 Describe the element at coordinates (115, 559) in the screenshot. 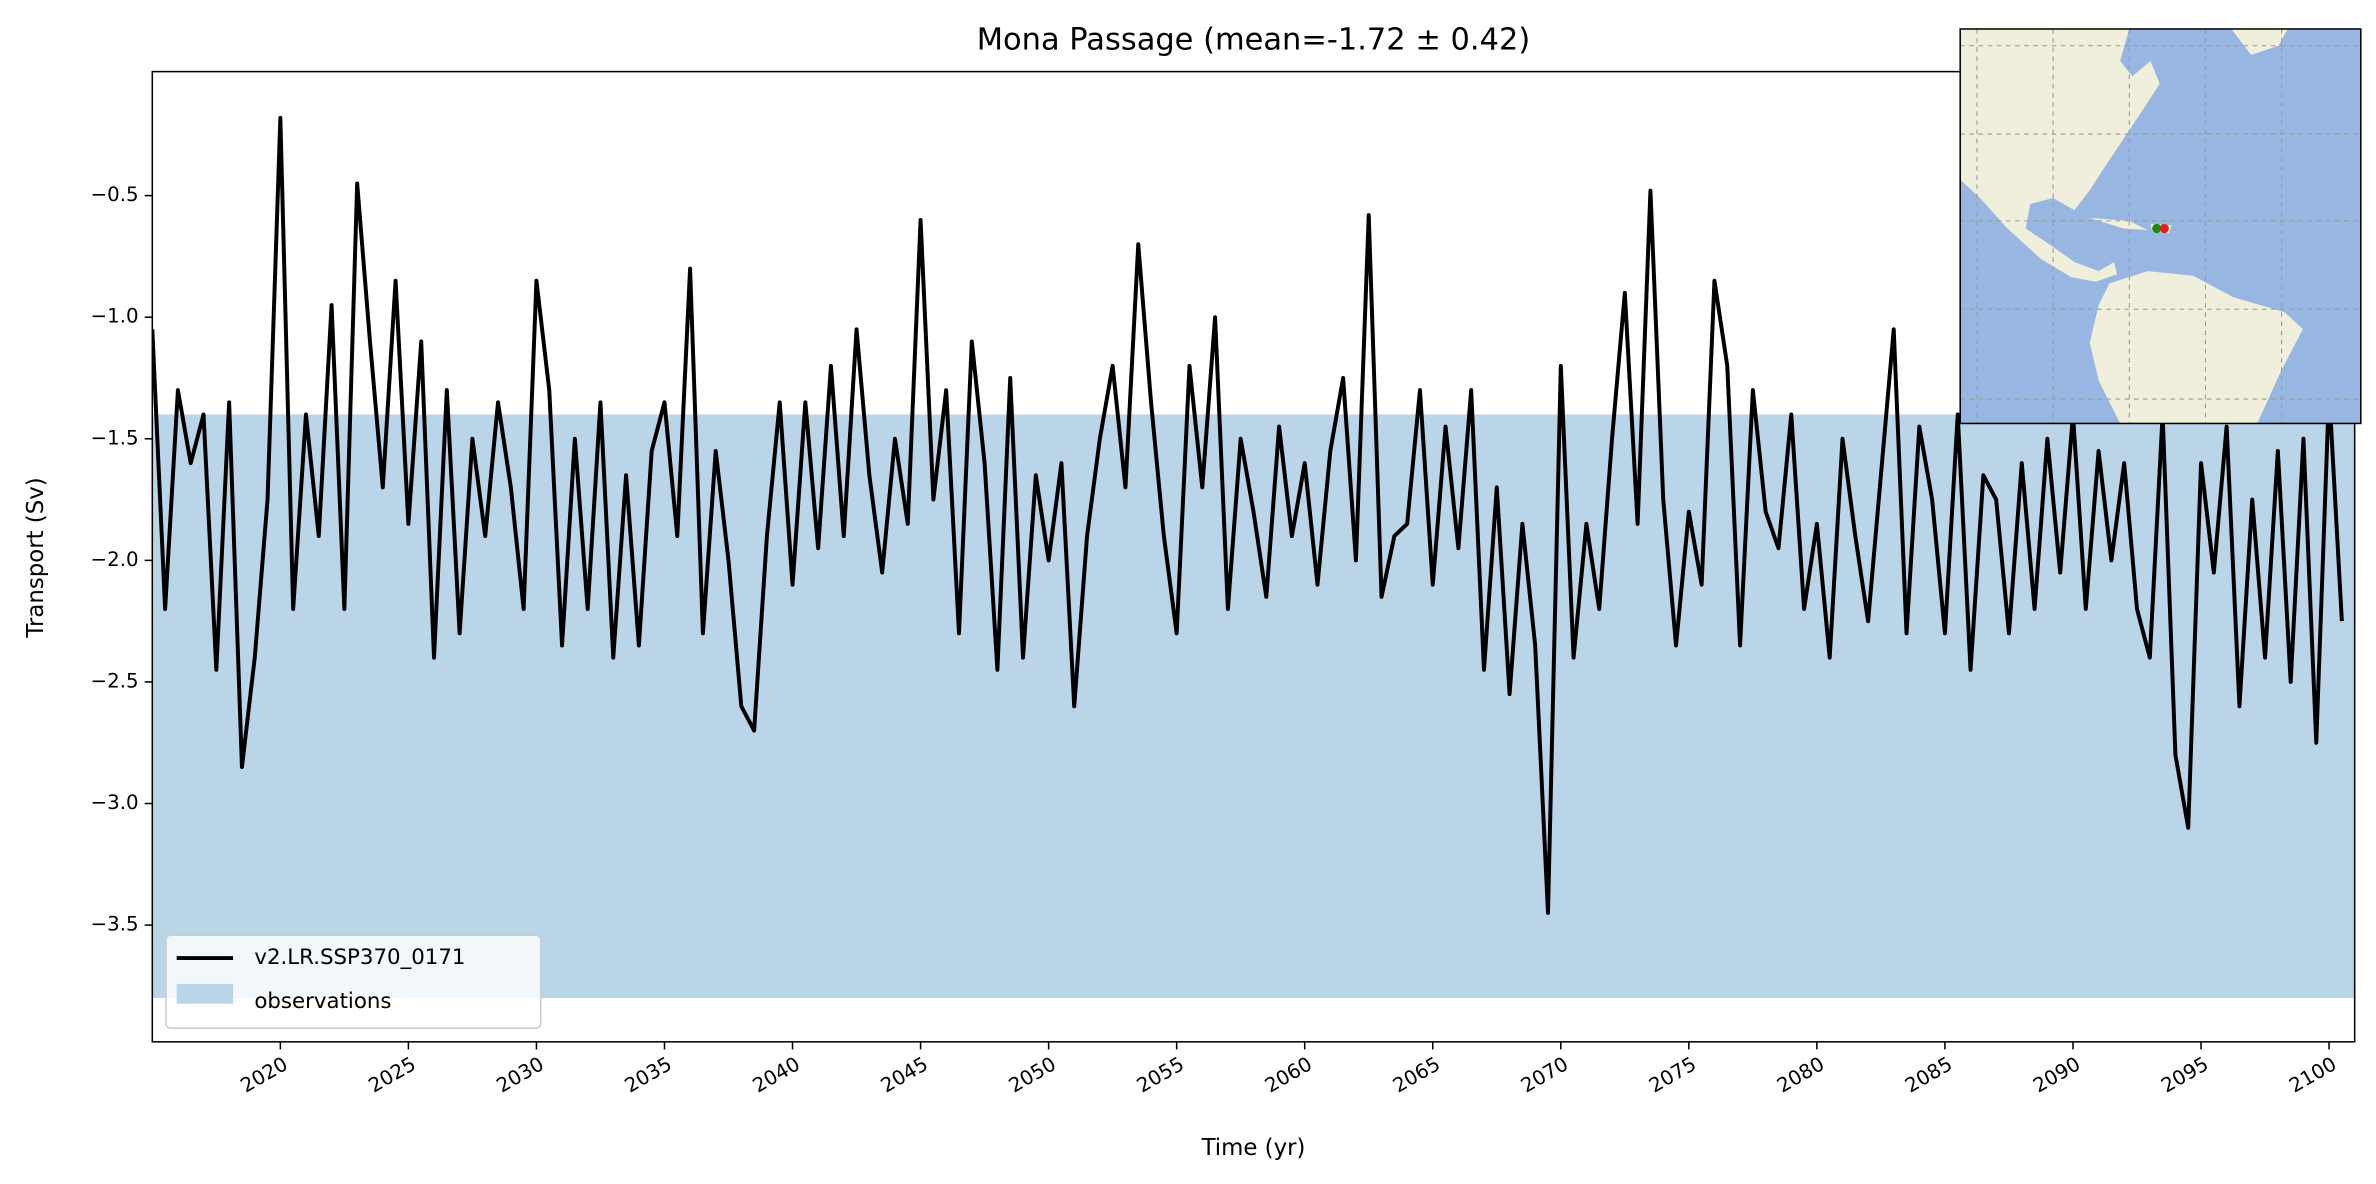

I see `y-tick-label: −2.0` at that location.